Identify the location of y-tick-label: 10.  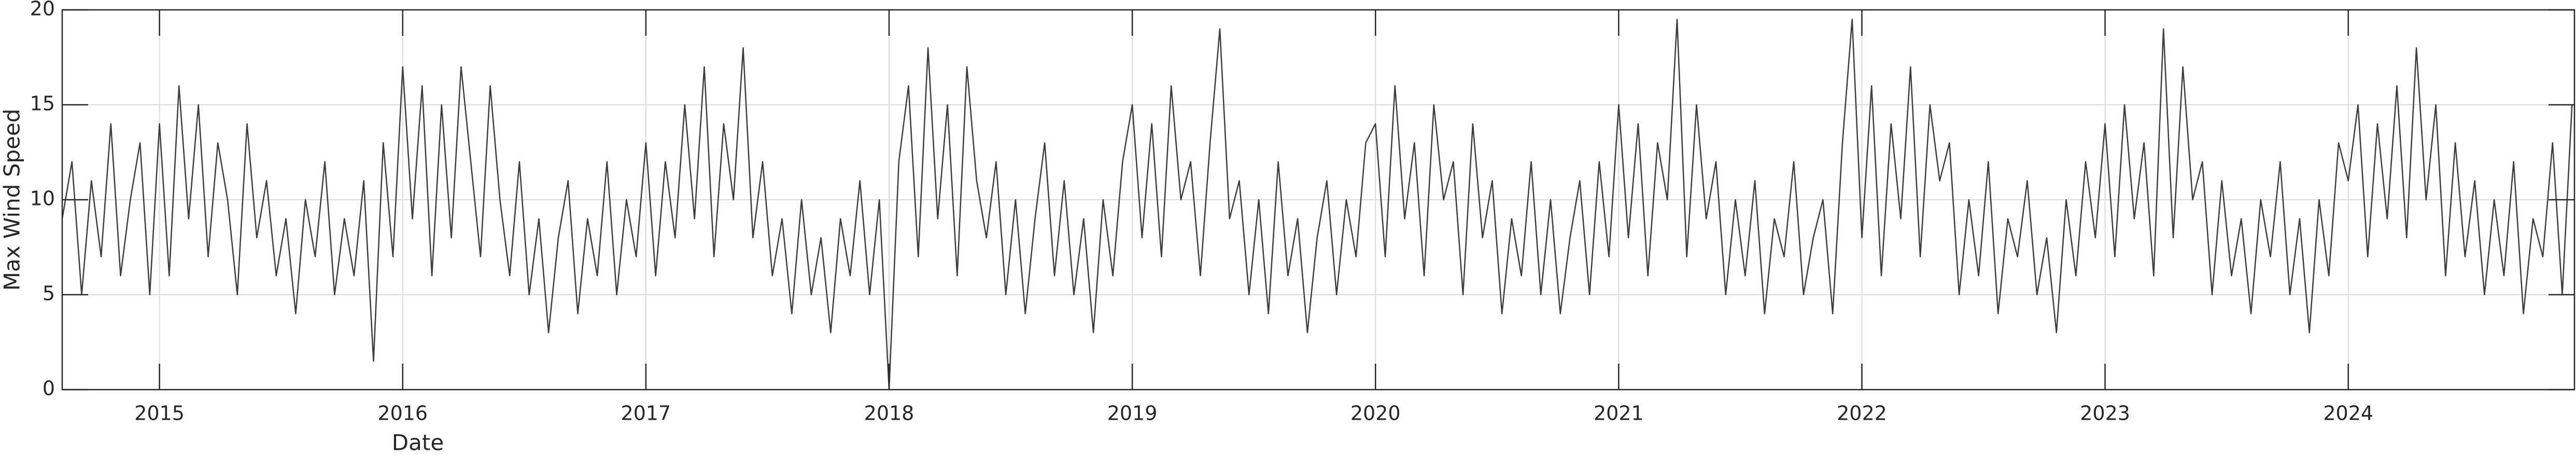
(42, 199).